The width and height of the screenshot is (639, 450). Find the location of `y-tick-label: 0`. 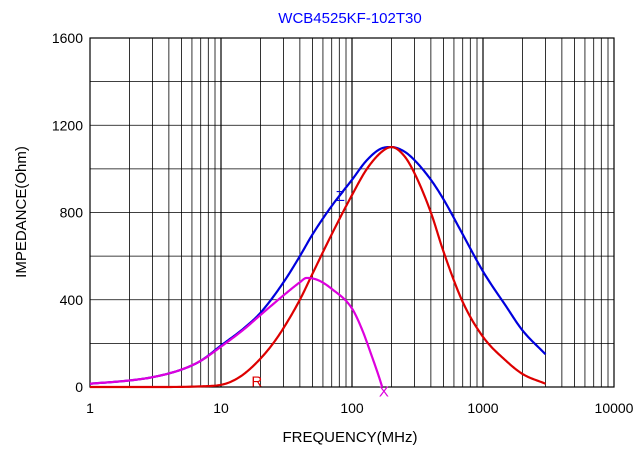

y-tick-label: 0 is located at coordinates (79, 387).